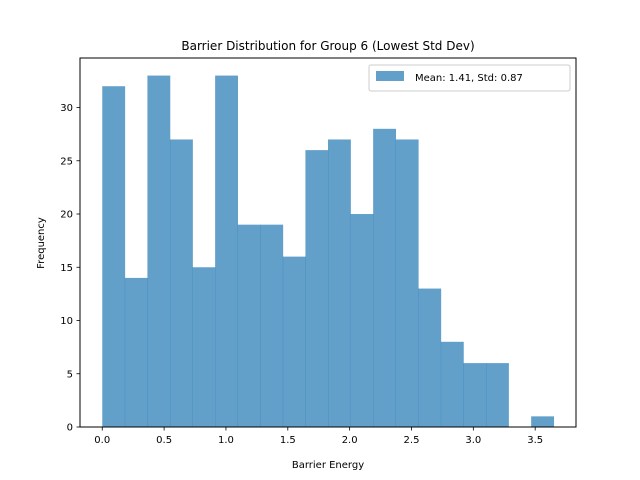  What do you see at coordinates (350, 440) in the screenshot?
I see `x-tick-label: 2.0` at bounding box center [350, 440].